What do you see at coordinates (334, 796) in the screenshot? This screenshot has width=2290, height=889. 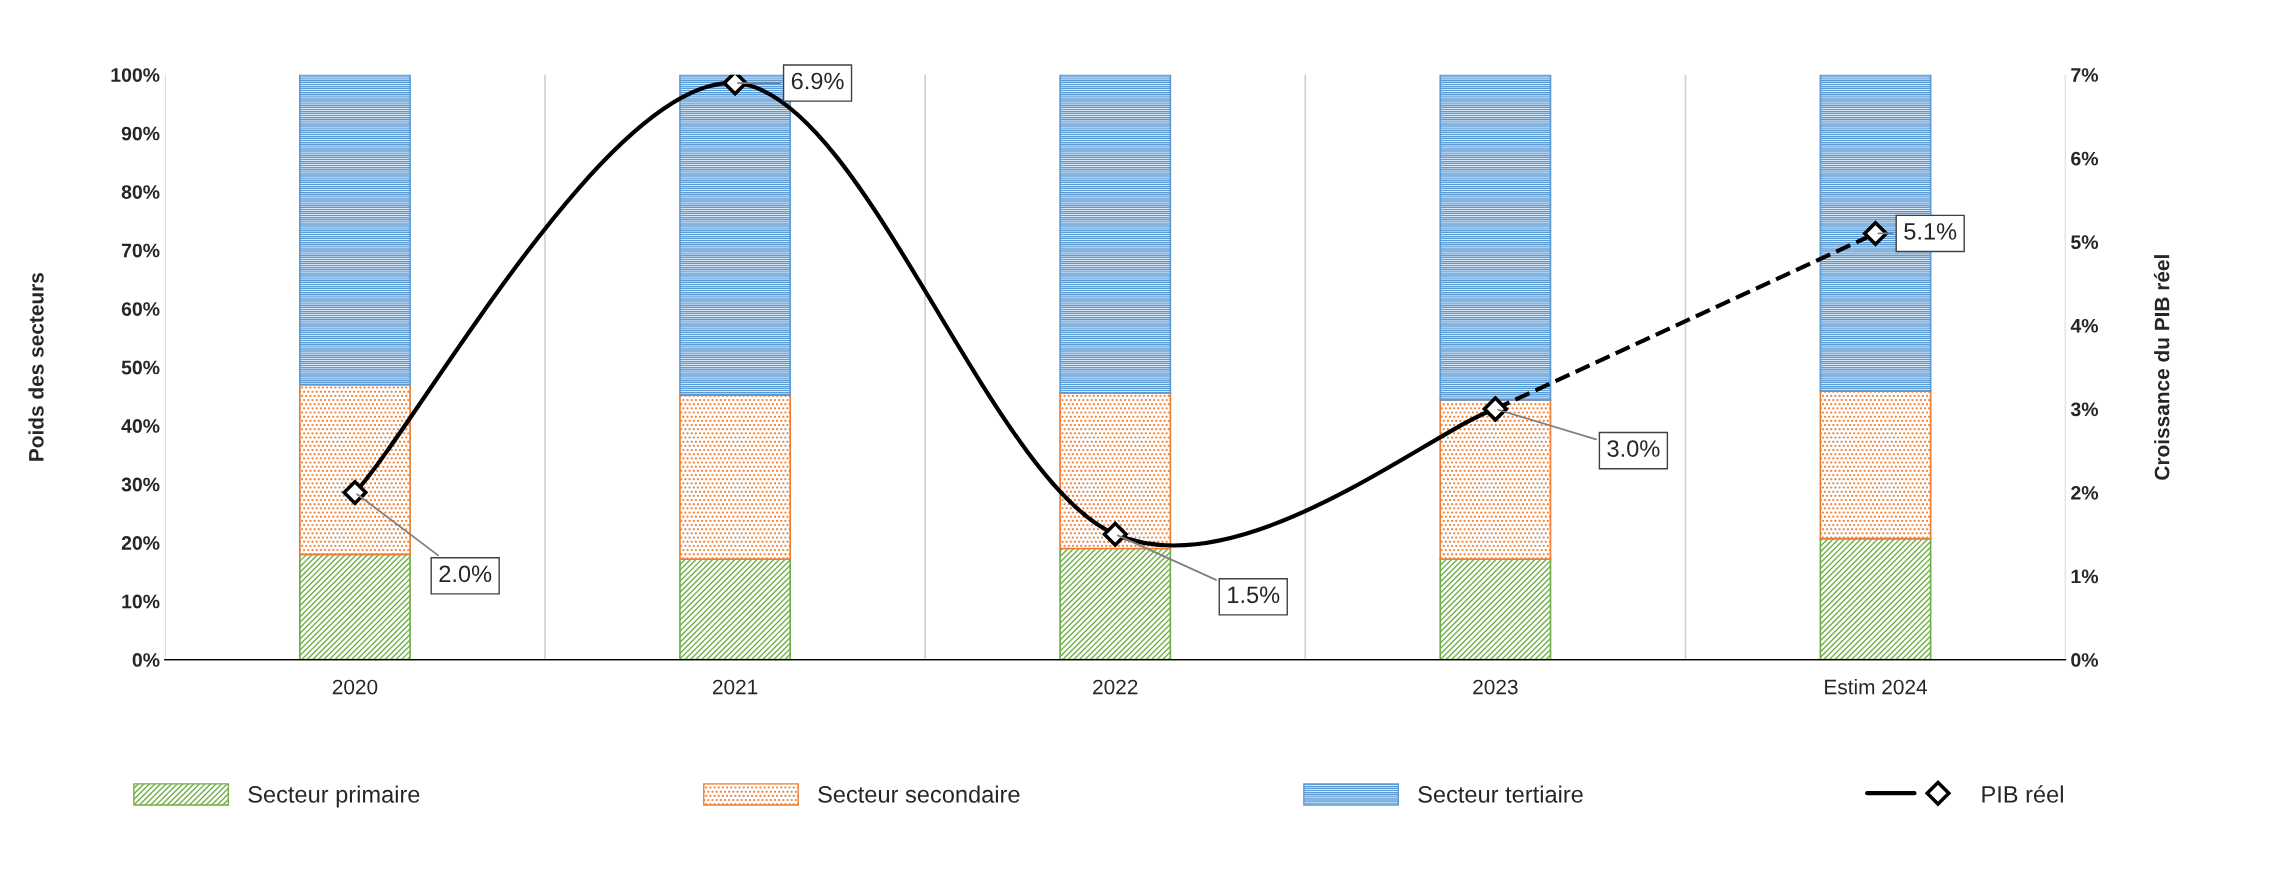 I see `legend-label: Secteur primaire` at bounding box center [334, 796].